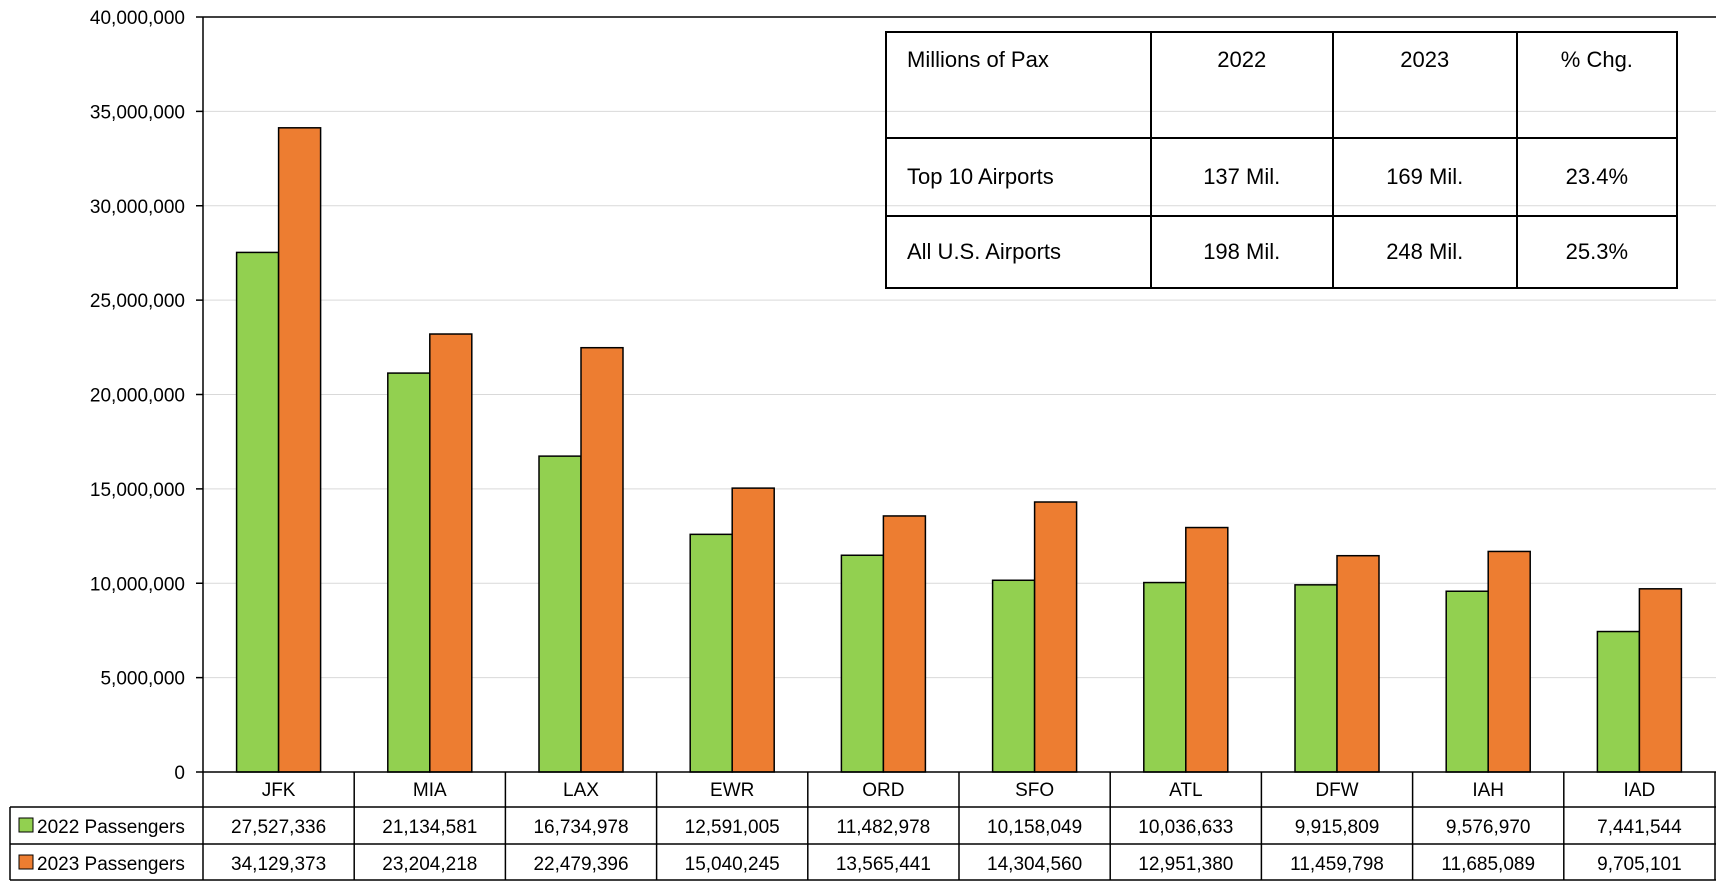 This screenshot has height=881, width=1716. What do you see at coordinates (1488, 790) in the screenshot?
I see `x-category-label: IAH` at bounding box center [1488, 790].